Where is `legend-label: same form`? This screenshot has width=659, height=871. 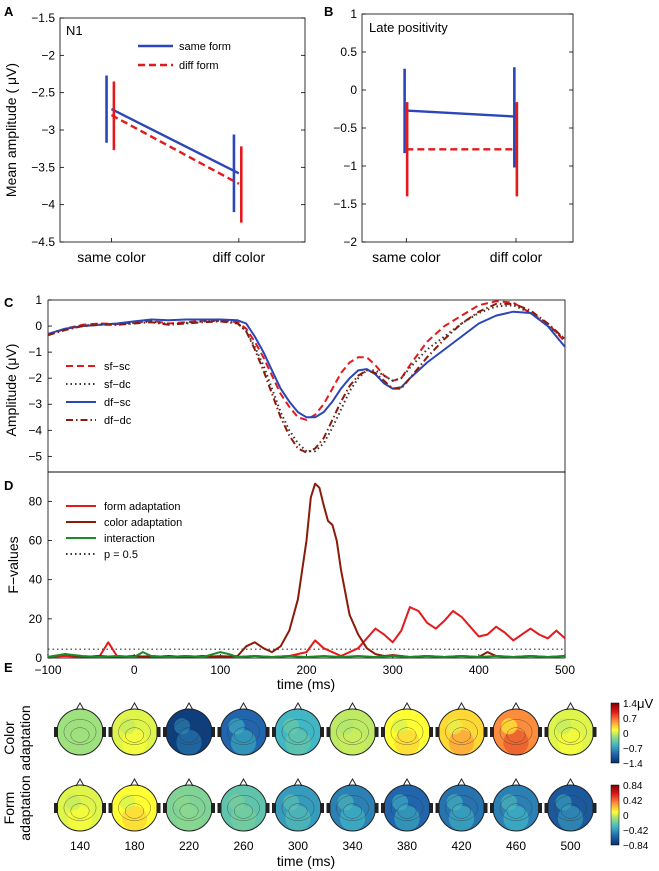
legend-label: same form is located at coordinates (205, 47).